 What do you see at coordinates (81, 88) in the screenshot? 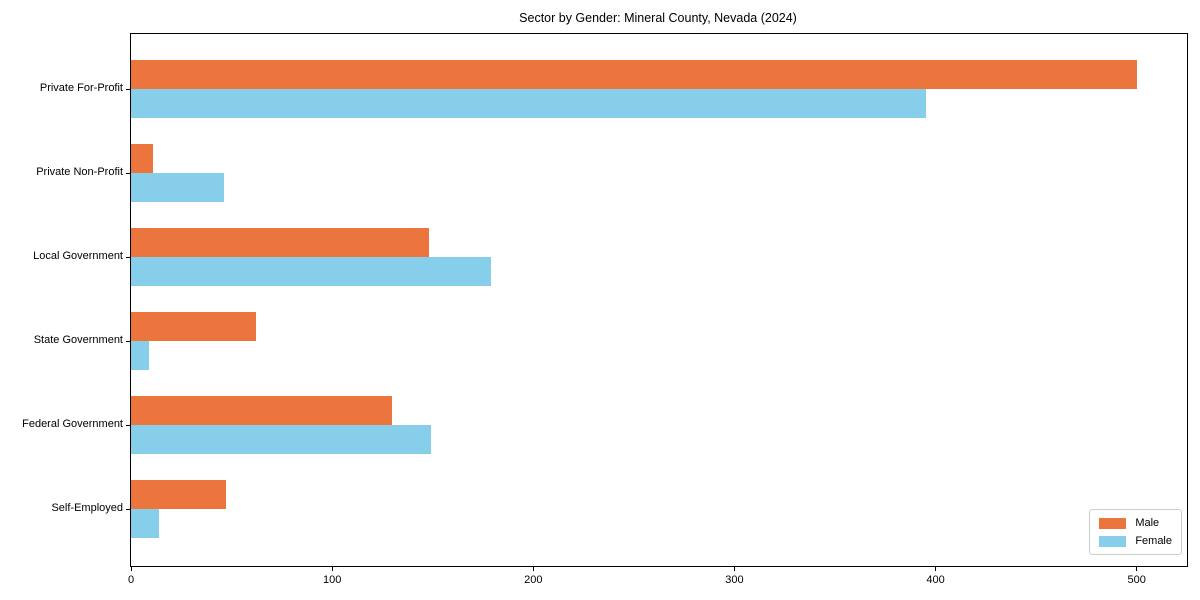
I see `y-tick-label-private-for-profit: Private For-Profit` at bounding box center [81, 88].